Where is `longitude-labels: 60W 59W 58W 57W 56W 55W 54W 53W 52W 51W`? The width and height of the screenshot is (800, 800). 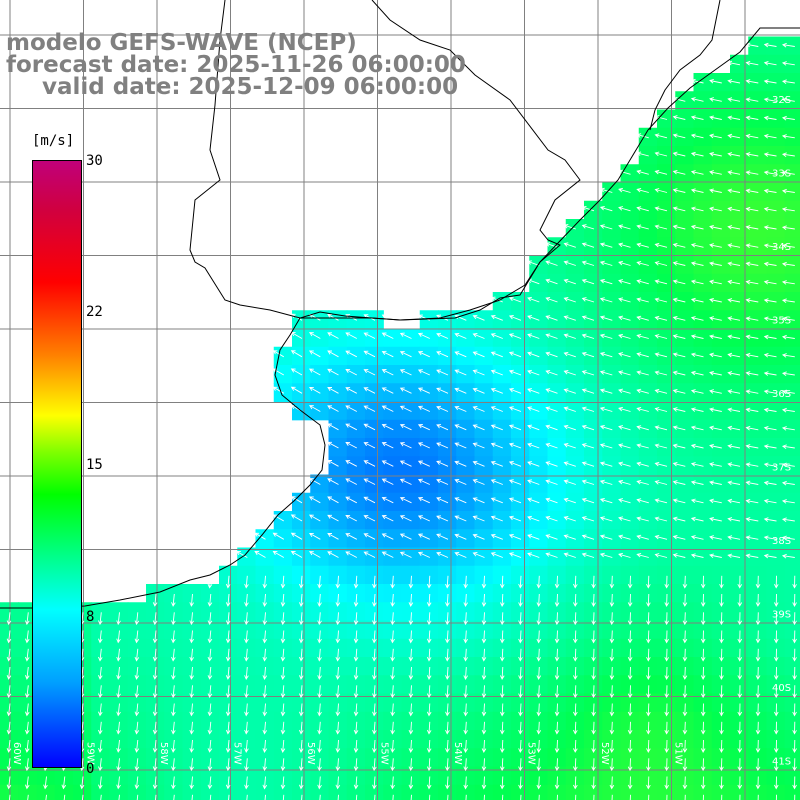
longitude-labels: 60W 59W 58W 57W 56W 55W 54W 53W 52W 51W is located at coordinates (347, 753).